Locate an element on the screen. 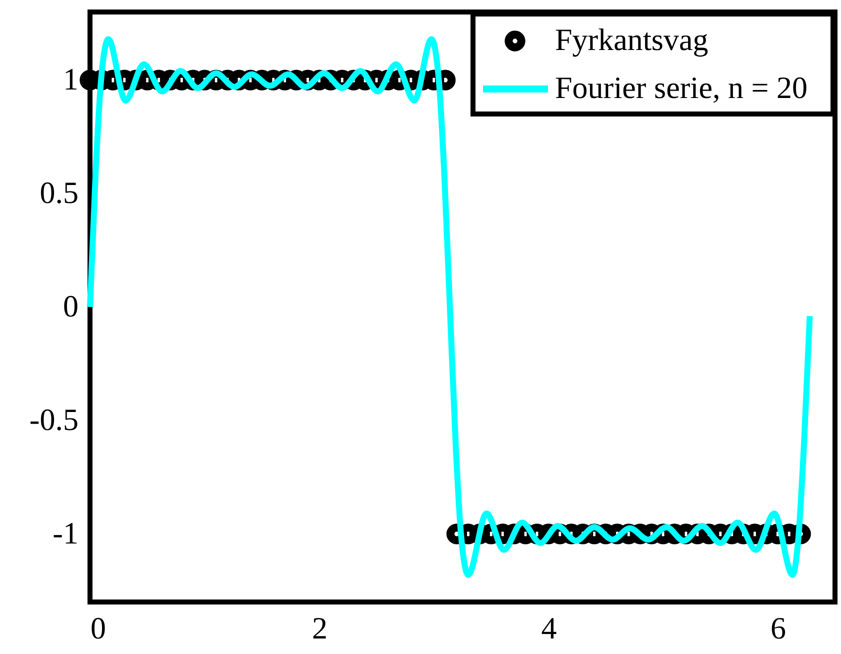 This screenshot has width=841, height=654. y-tick-label: 0.5 is located at coordinates (59, 192).